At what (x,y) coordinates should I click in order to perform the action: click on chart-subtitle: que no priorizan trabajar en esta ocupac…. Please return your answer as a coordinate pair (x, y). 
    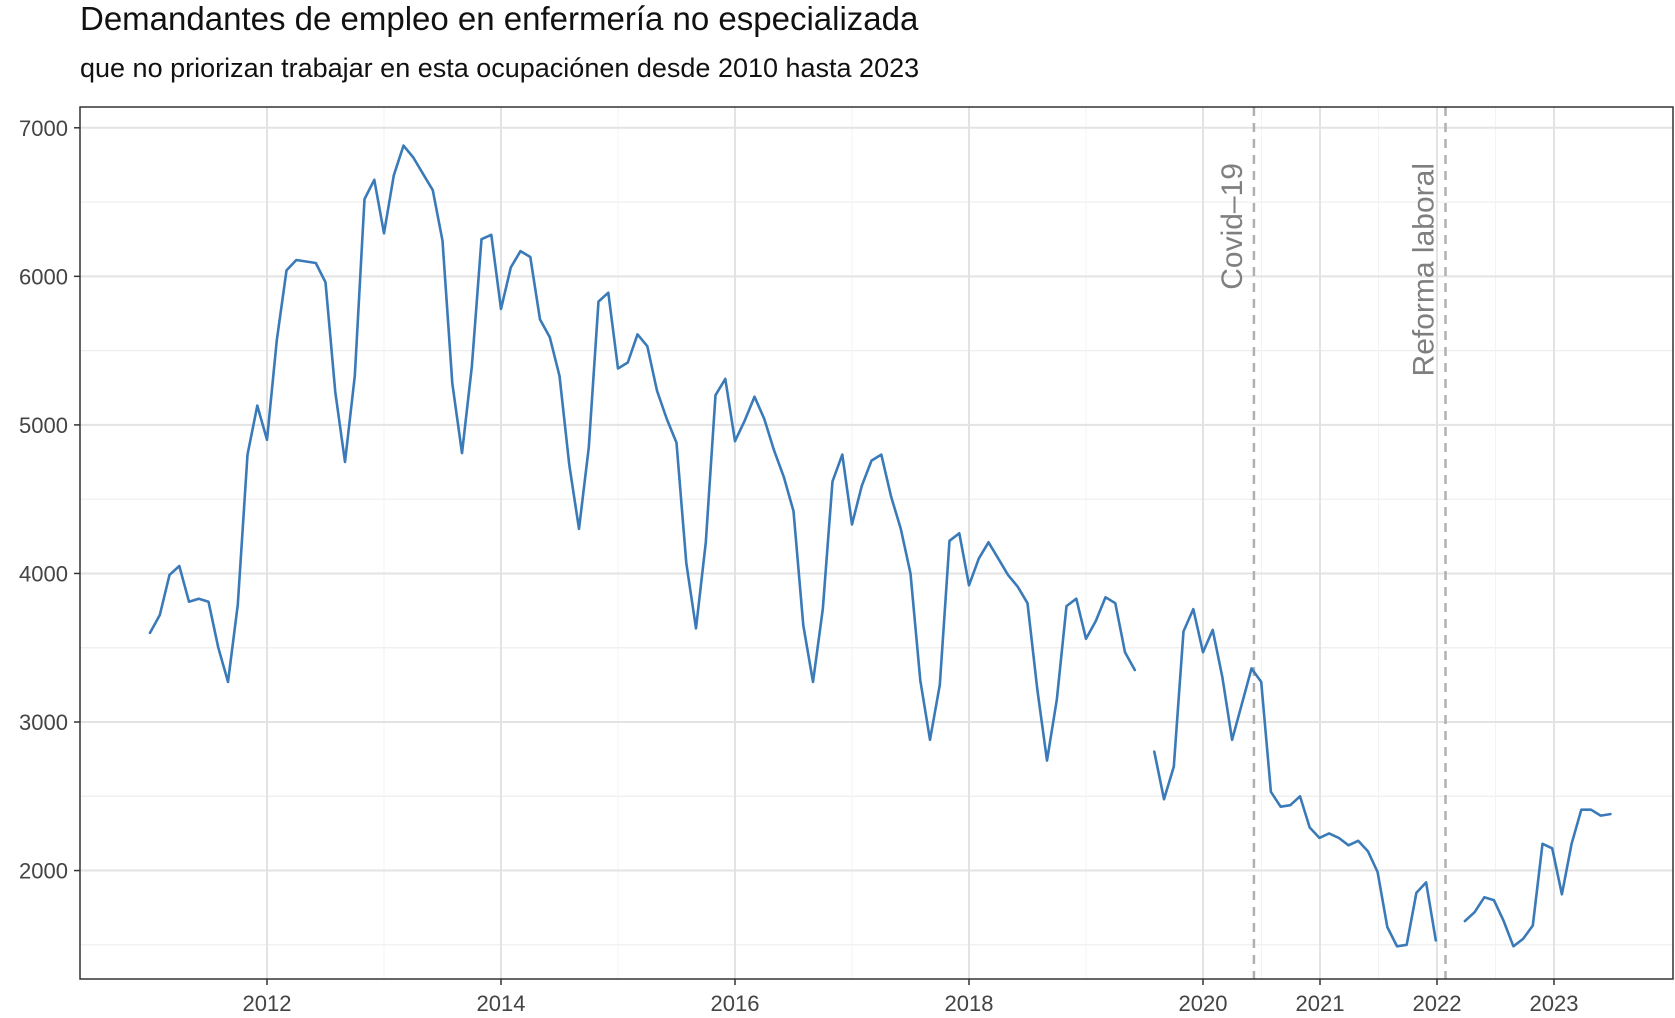
    Looking at the image, I should click on (500, 68).